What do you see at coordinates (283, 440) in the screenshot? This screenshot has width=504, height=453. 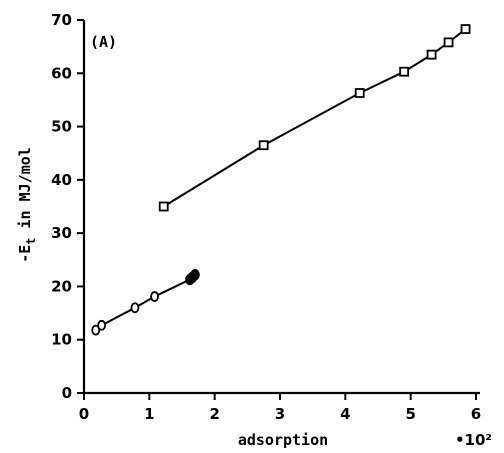 I see `x-axis-label: adsorption` at bounding box center [283, 440].